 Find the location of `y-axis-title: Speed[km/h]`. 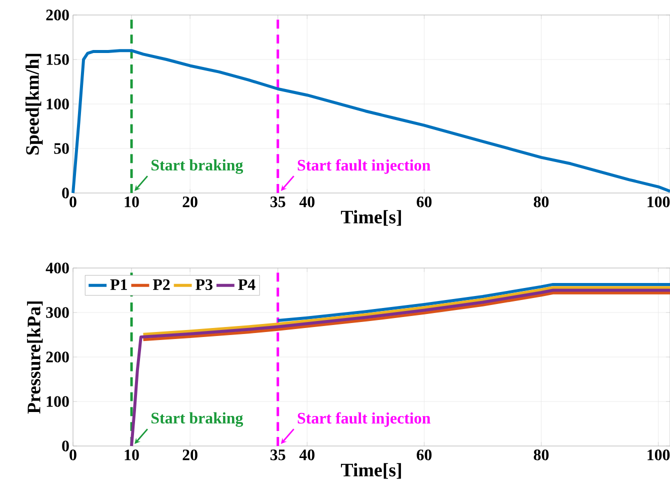

y-axis-title: Speed[km/h] is located at coordinates (34, 104).